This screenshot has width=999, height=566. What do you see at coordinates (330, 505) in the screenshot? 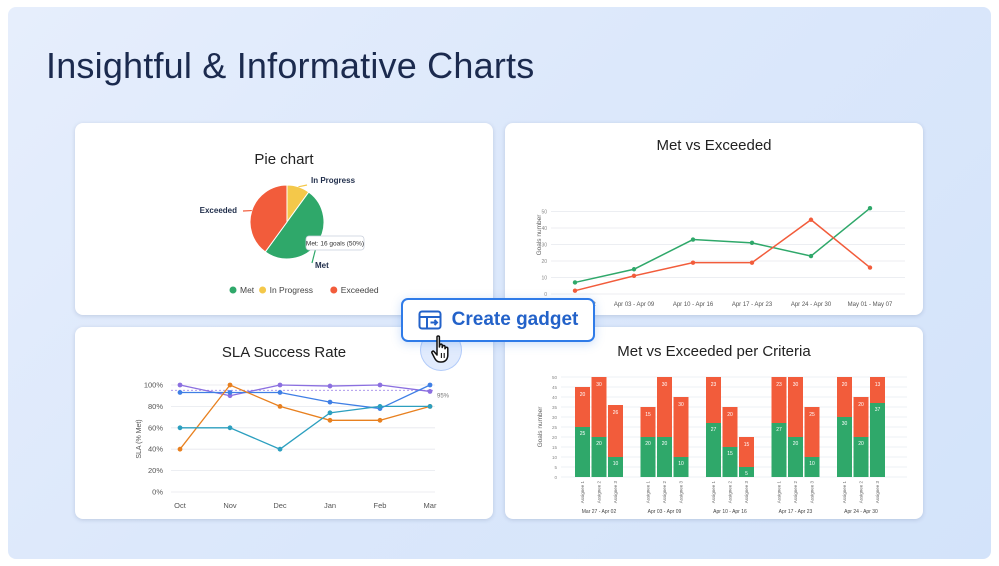
I see `x-tick-label: Jan` at bounding box center [330, 505].